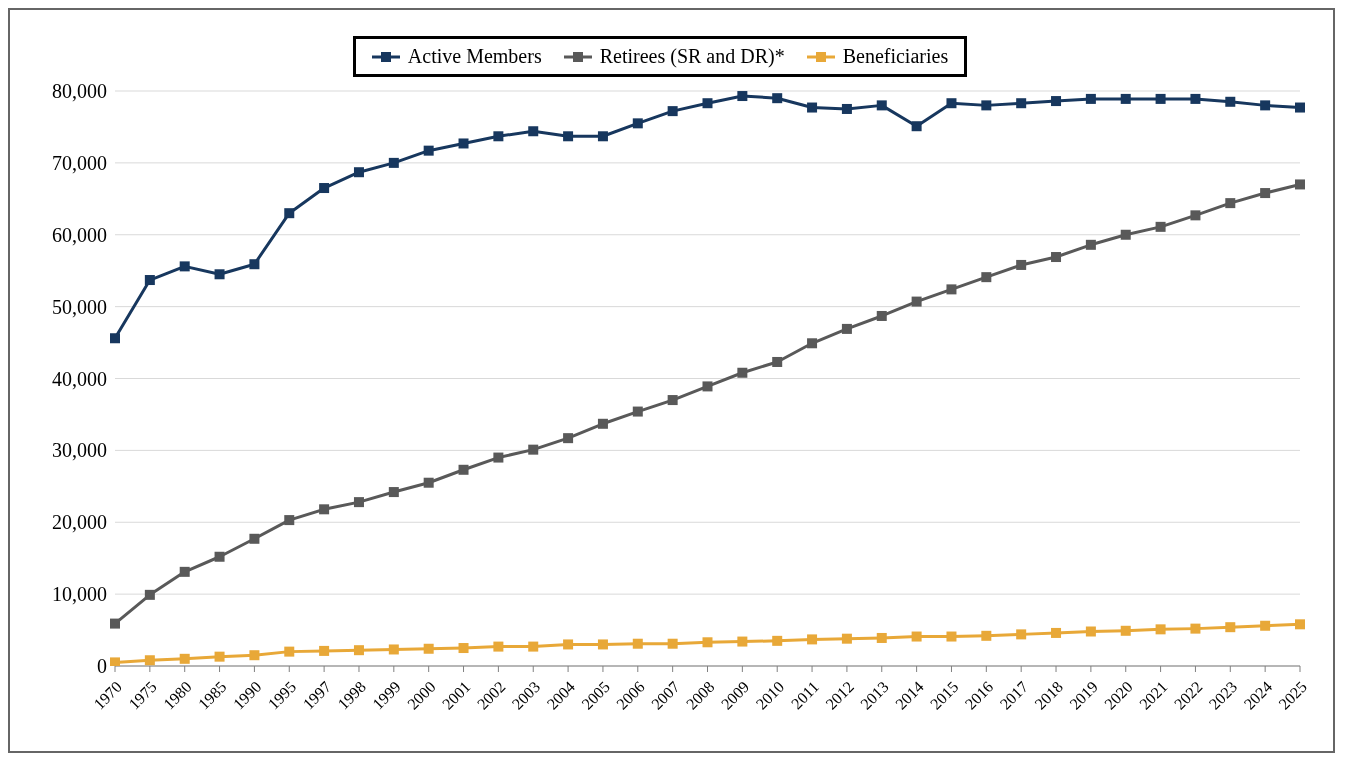 Image resolution: width=1345 pixels, height=763 pixels. What do you see at coordinates (79, 306) in the screenshot?
I see `y-tick-label: 50,000` at bounding box center [79, 306].